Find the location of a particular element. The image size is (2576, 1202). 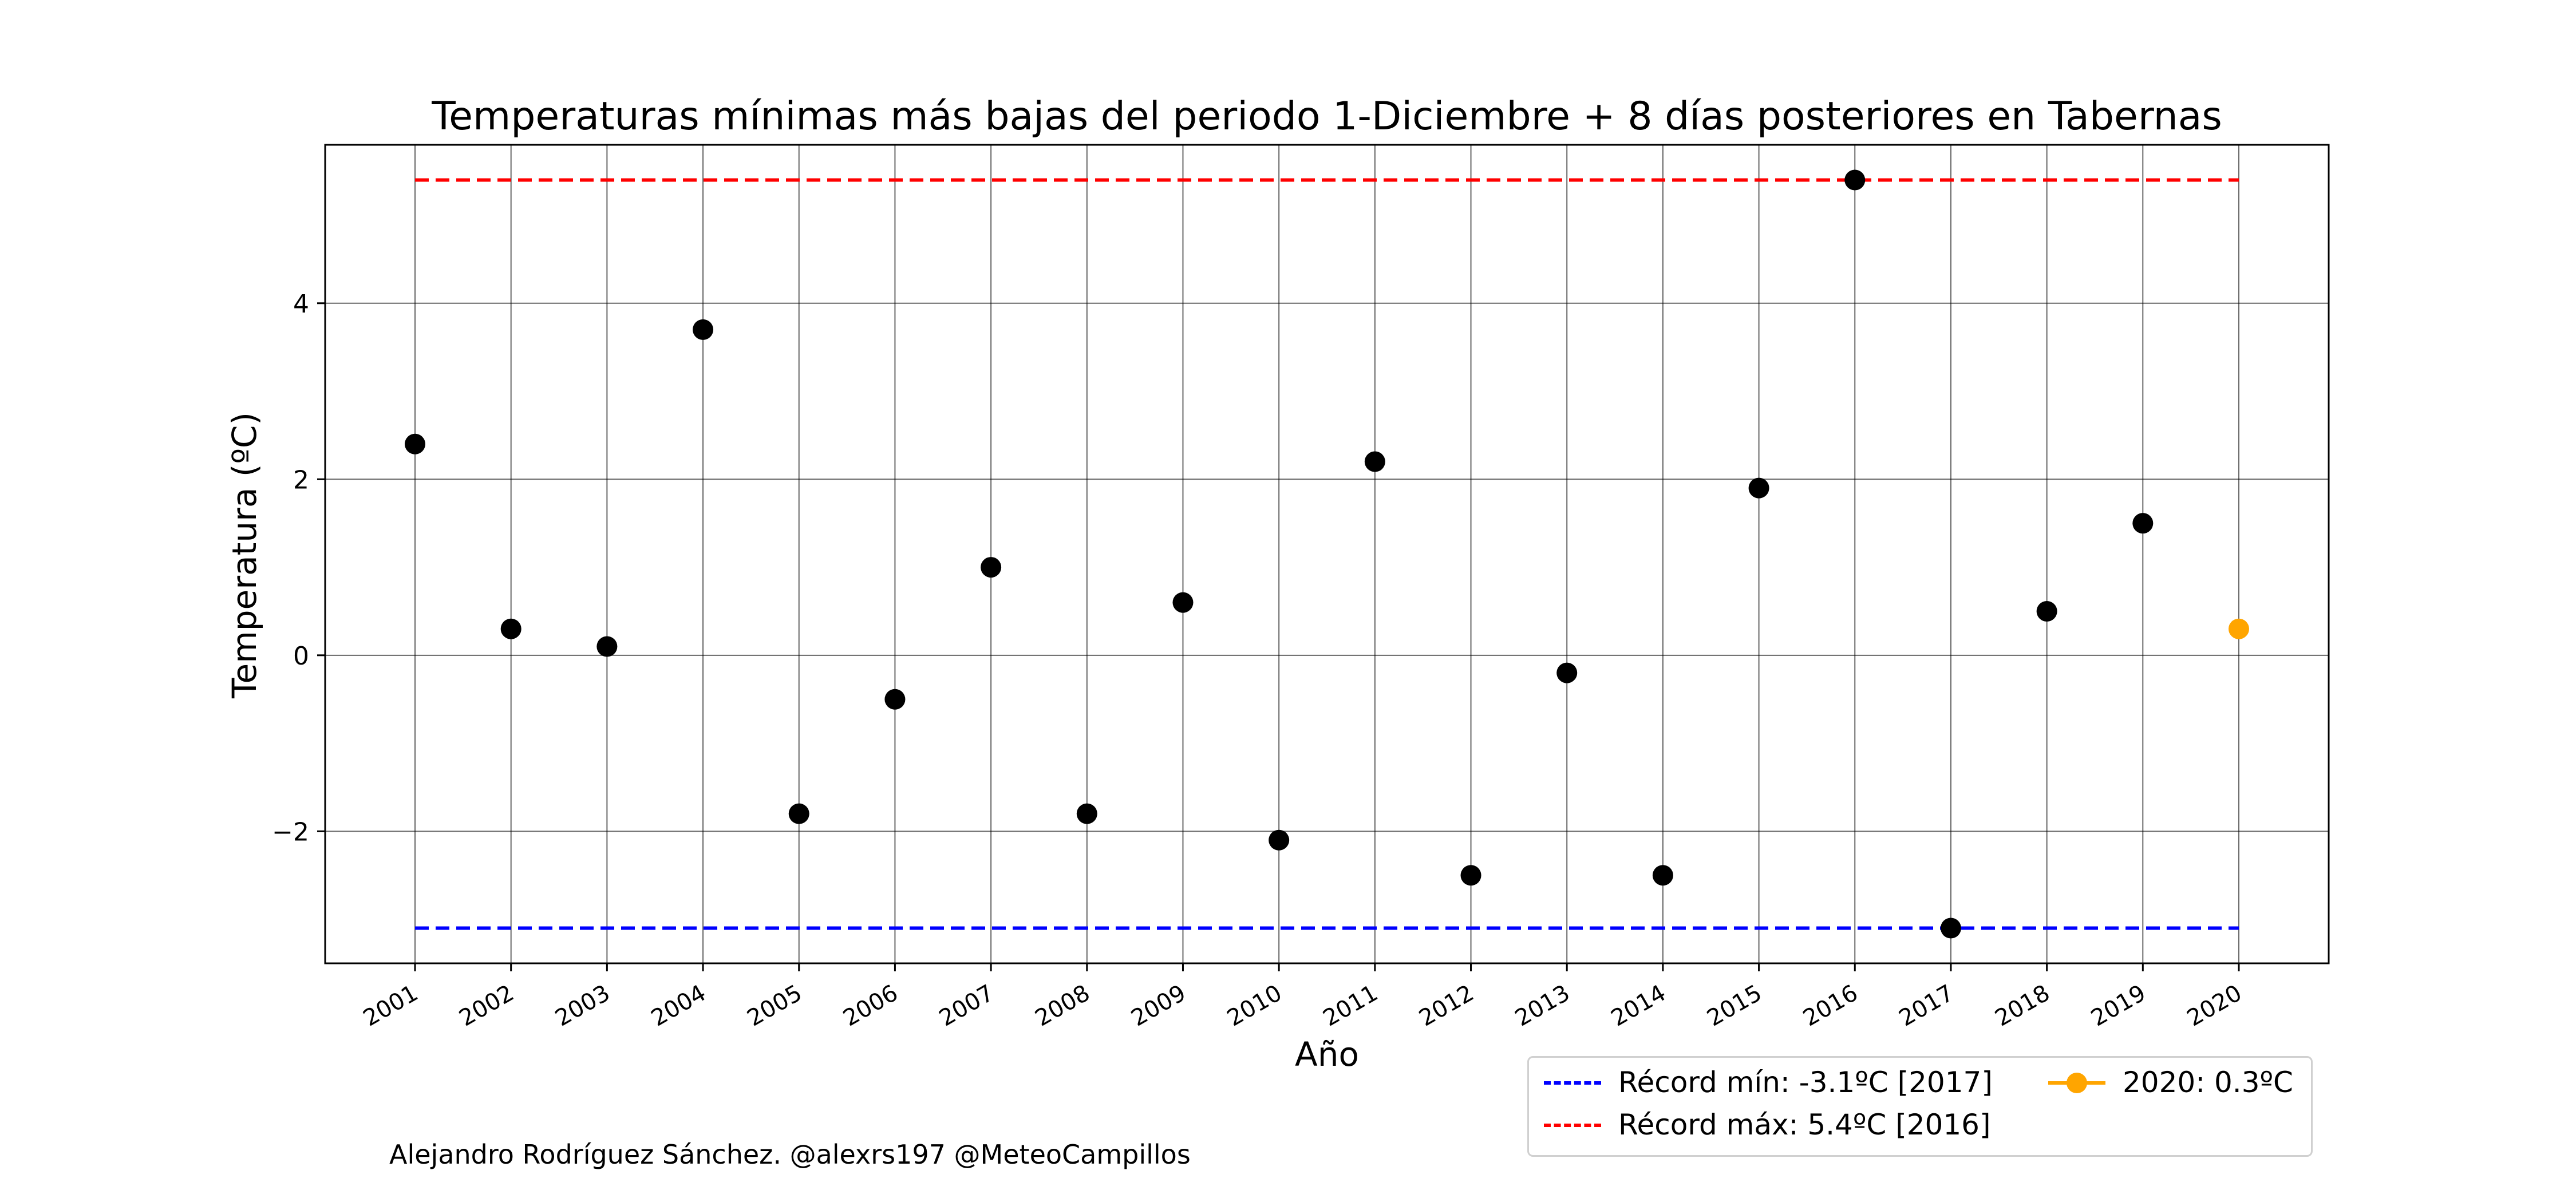

x-tick-label: 2005 is located at coordinates (775, 1006).